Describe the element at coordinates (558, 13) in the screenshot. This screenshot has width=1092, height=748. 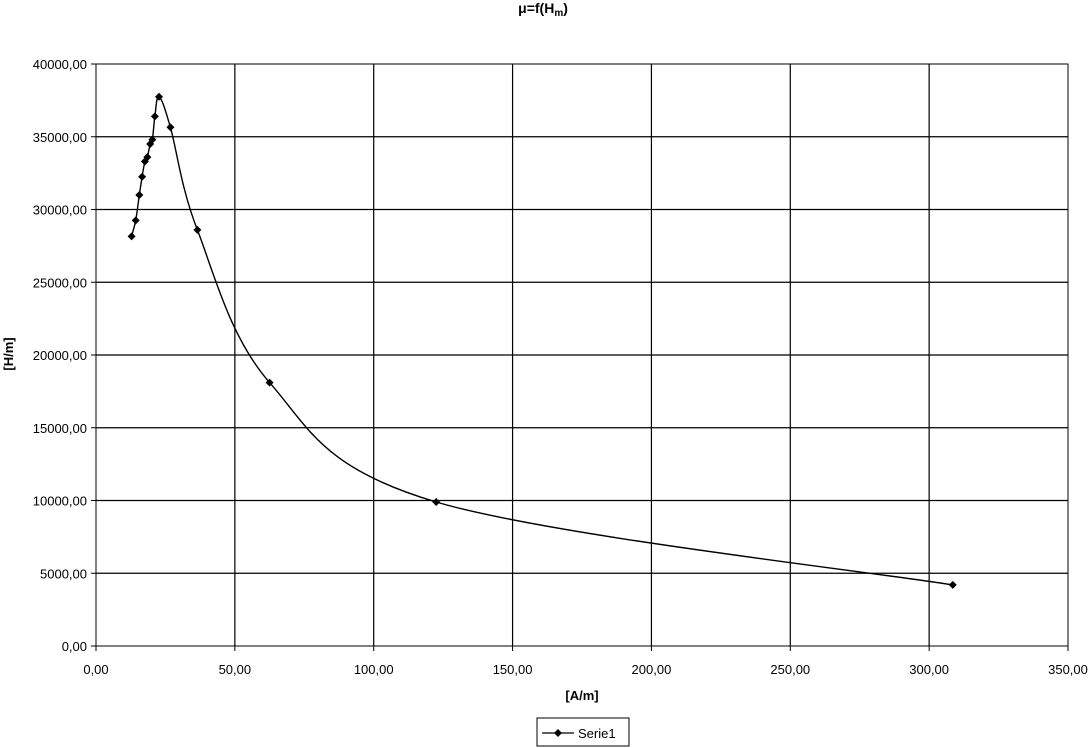
I see `chart-title-subscript: m` at that location.